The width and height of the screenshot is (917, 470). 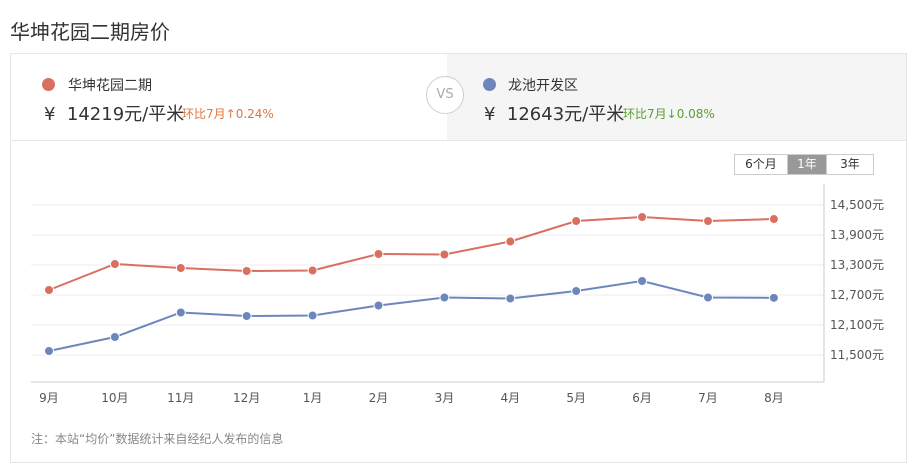 What do you see at coordinates (669, 114) in the screenshot?
I see `right-change: 环比7月↓0.08%` at bounding box center [669, 114].